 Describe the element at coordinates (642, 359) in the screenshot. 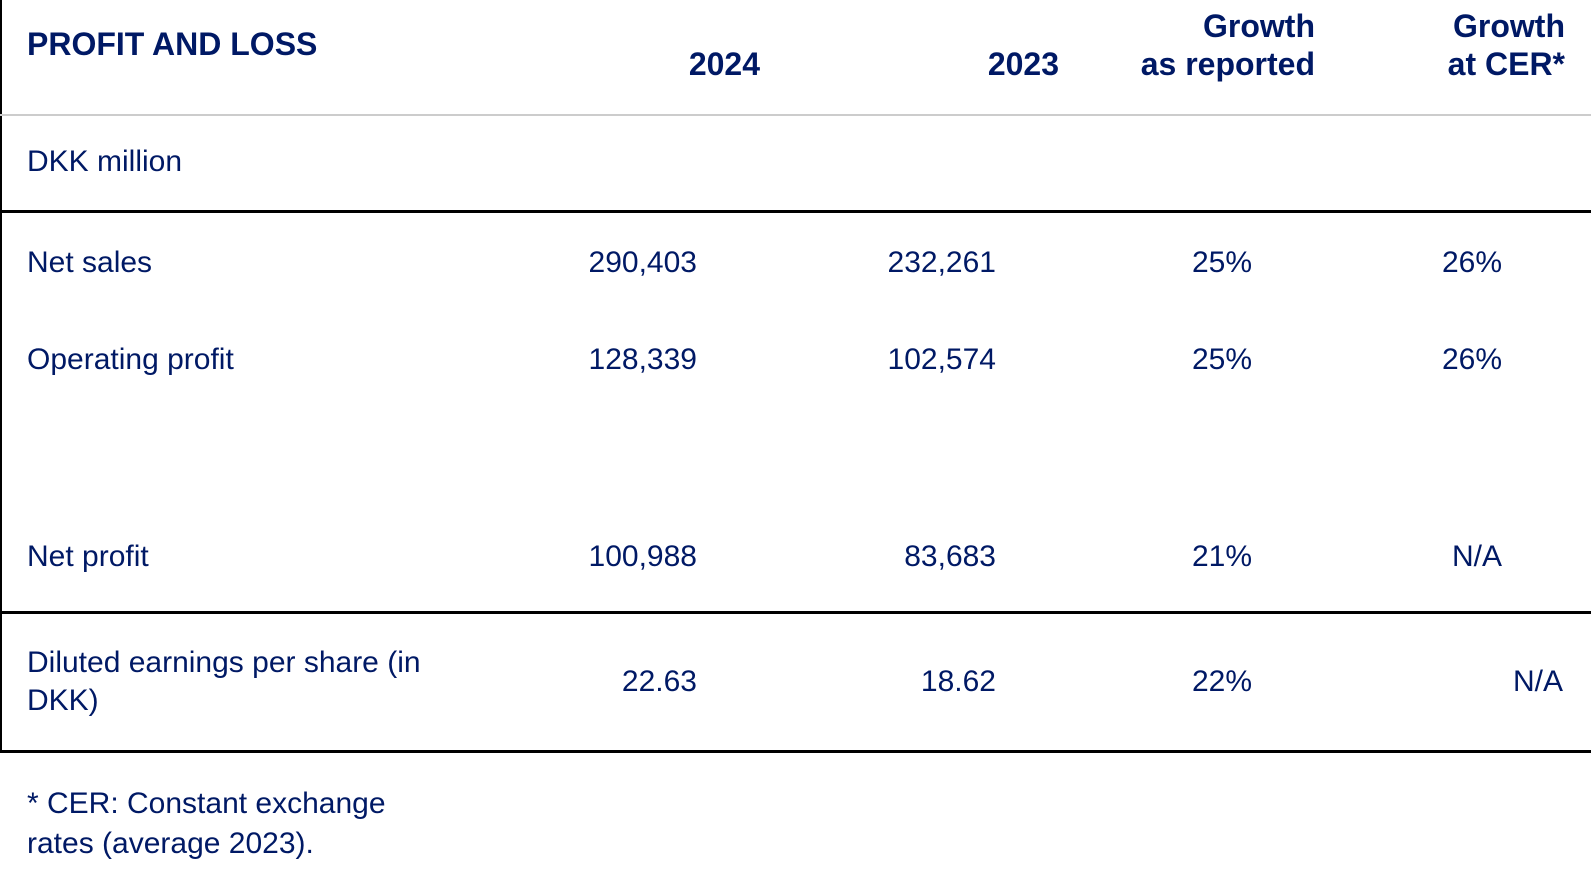

I see `cell-2024: 128,339` at that location.